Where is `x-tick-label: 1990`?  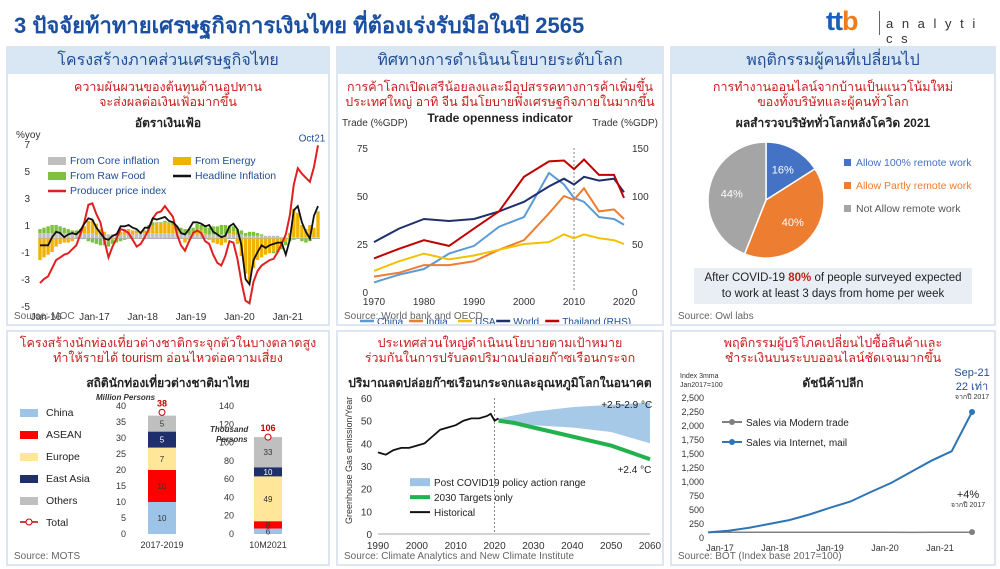
x-tick-label: 1990 is located at coordinates (474, 302).